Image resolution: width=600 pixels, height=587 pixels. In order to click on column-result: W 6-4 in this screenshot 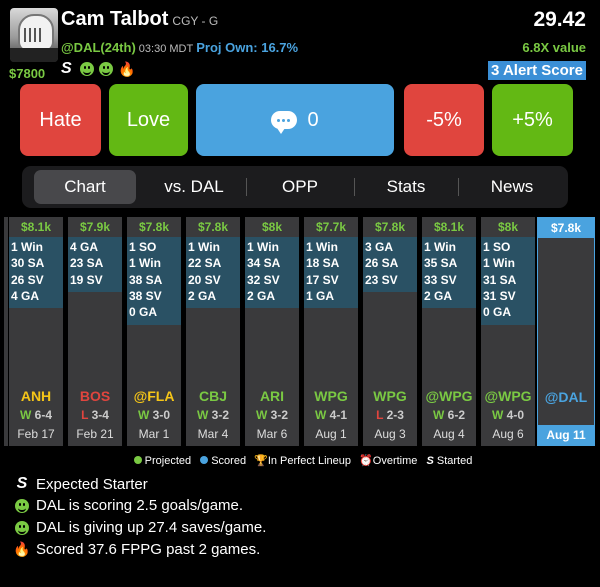, I will do `click(36, 415)`.